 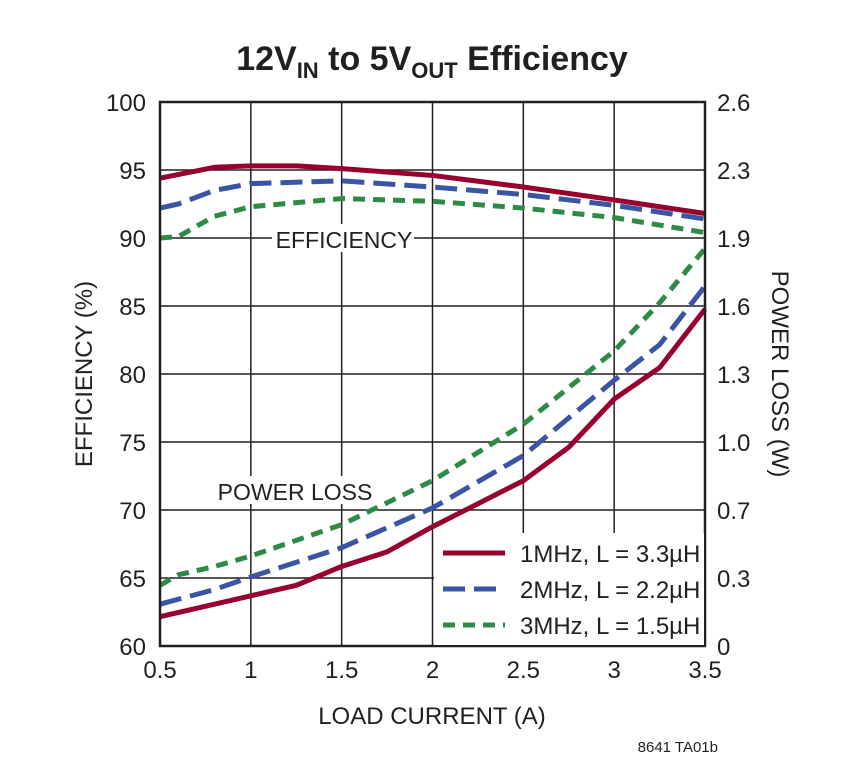 I want to click on y2-tick-label: 0.3, so click(x=733, y=579).